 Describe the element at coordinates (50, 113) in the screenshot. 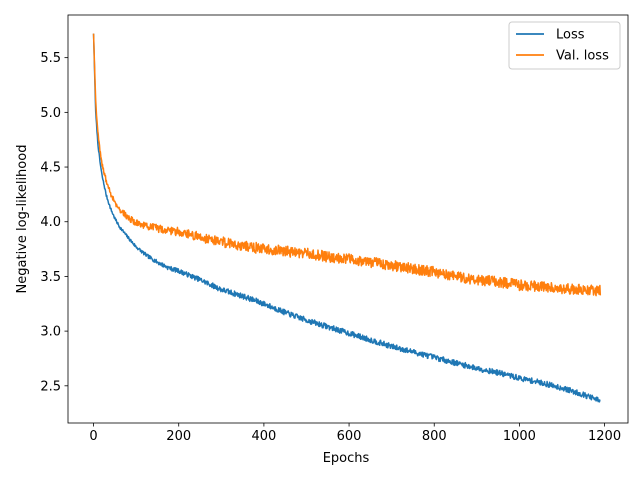

I see `y-tick-label: 5.0` at that location.